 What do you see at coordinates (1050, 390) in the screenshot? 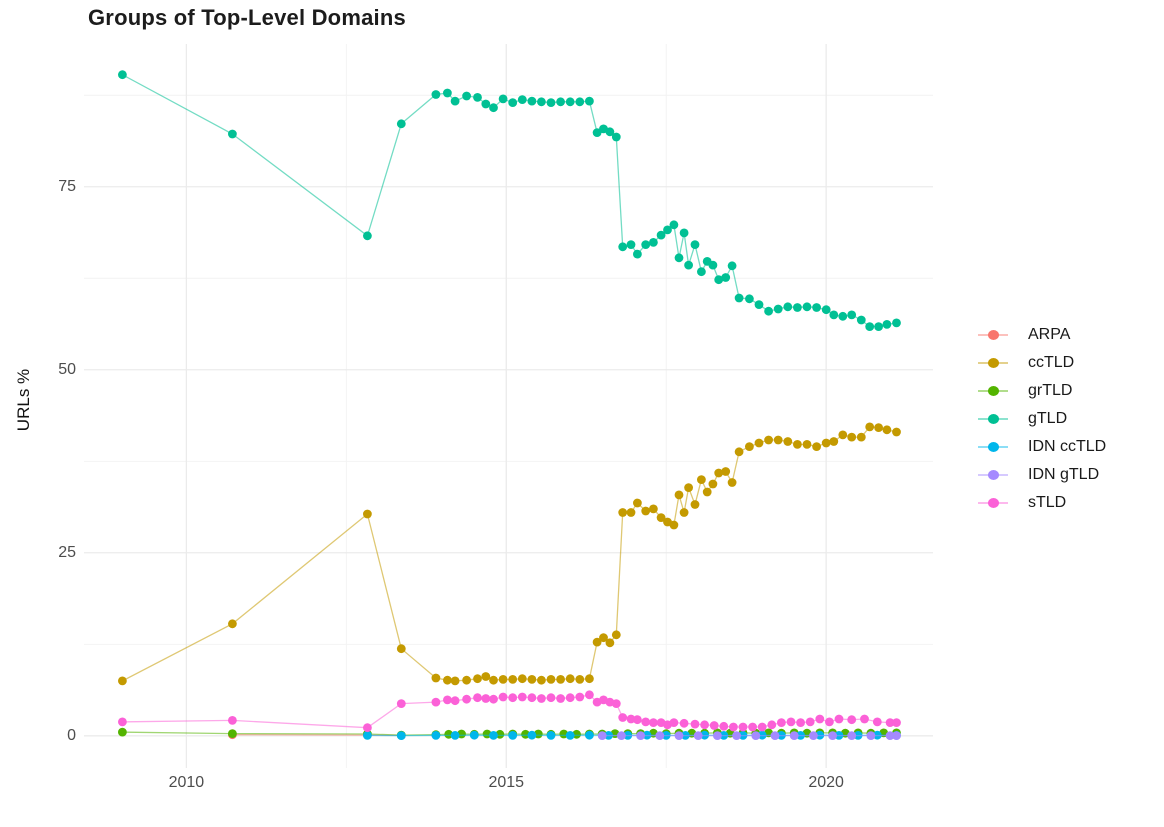
I see `legend-label: grTLD` at bounding box center [1050, 390].